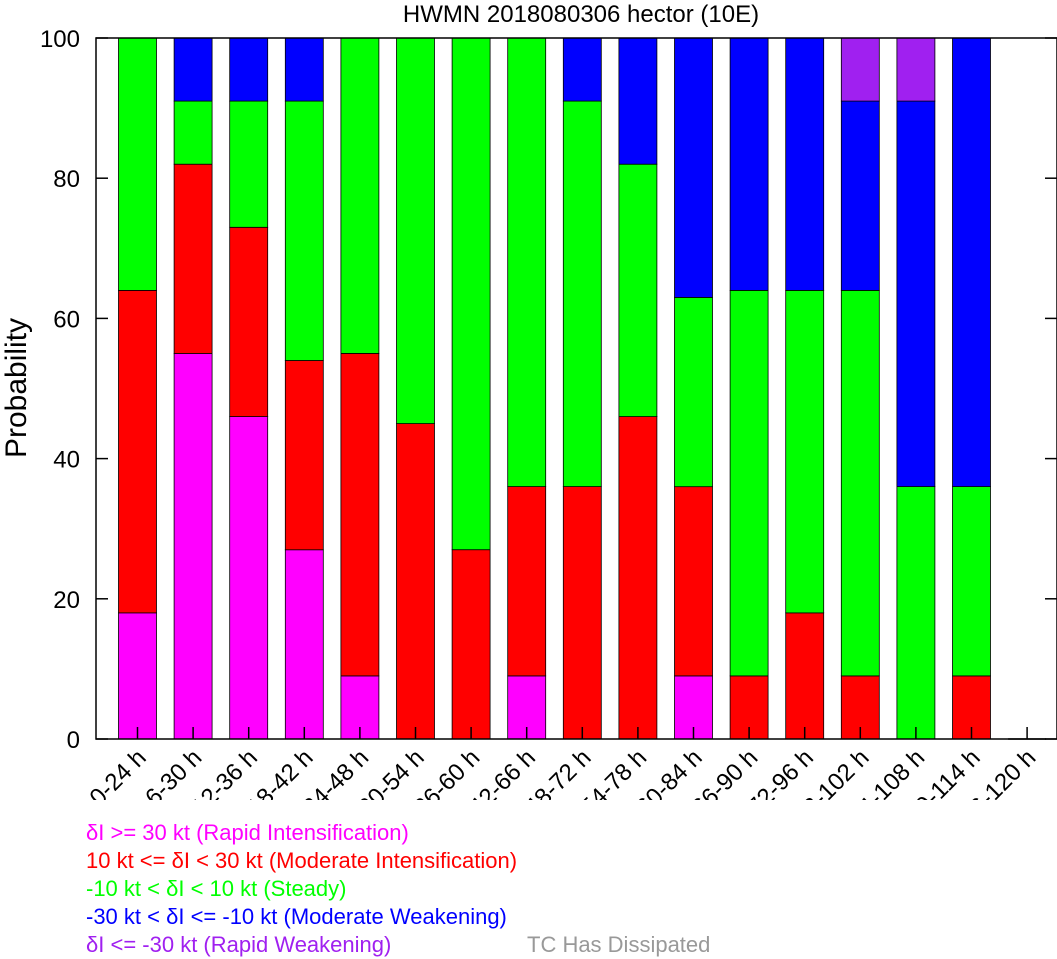 The width and height of the screenshot is (1057, 959). What do you see at coordinates (247, 832) in the screenshot?
I see `legend-rapid-intensification: δI >= 30 kt (Rapid Intensification)` at bounding box center [247, 832].